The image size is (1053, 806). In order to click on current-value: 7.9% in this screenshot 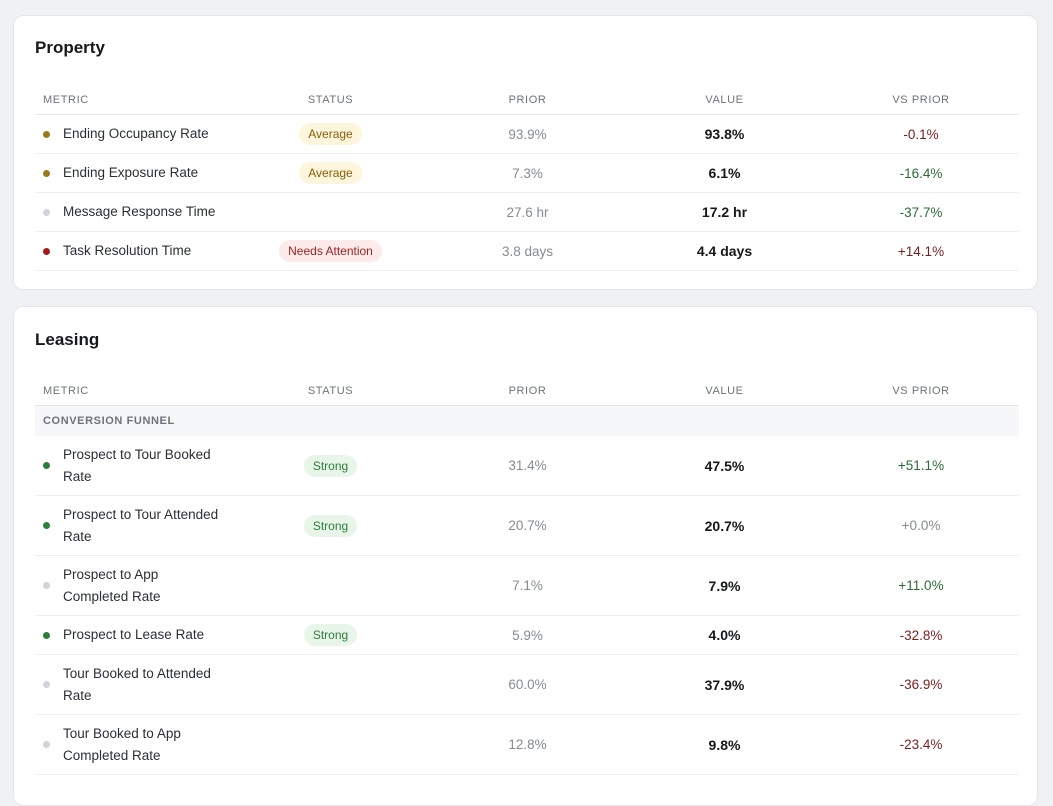, I will do `click(724, 585)`.